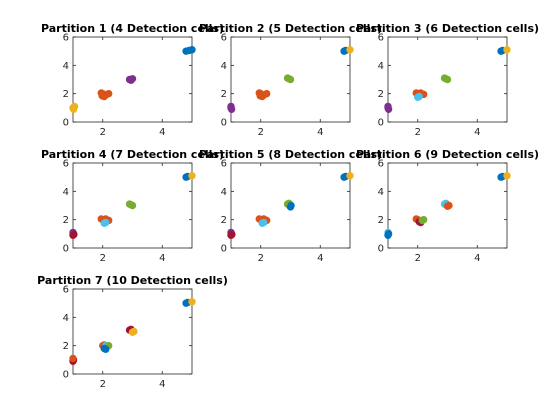 This screenshot has height=420, width=560. I want to click on subplot-title: Partition 5 (8 Detection cells), so click(290, 154).